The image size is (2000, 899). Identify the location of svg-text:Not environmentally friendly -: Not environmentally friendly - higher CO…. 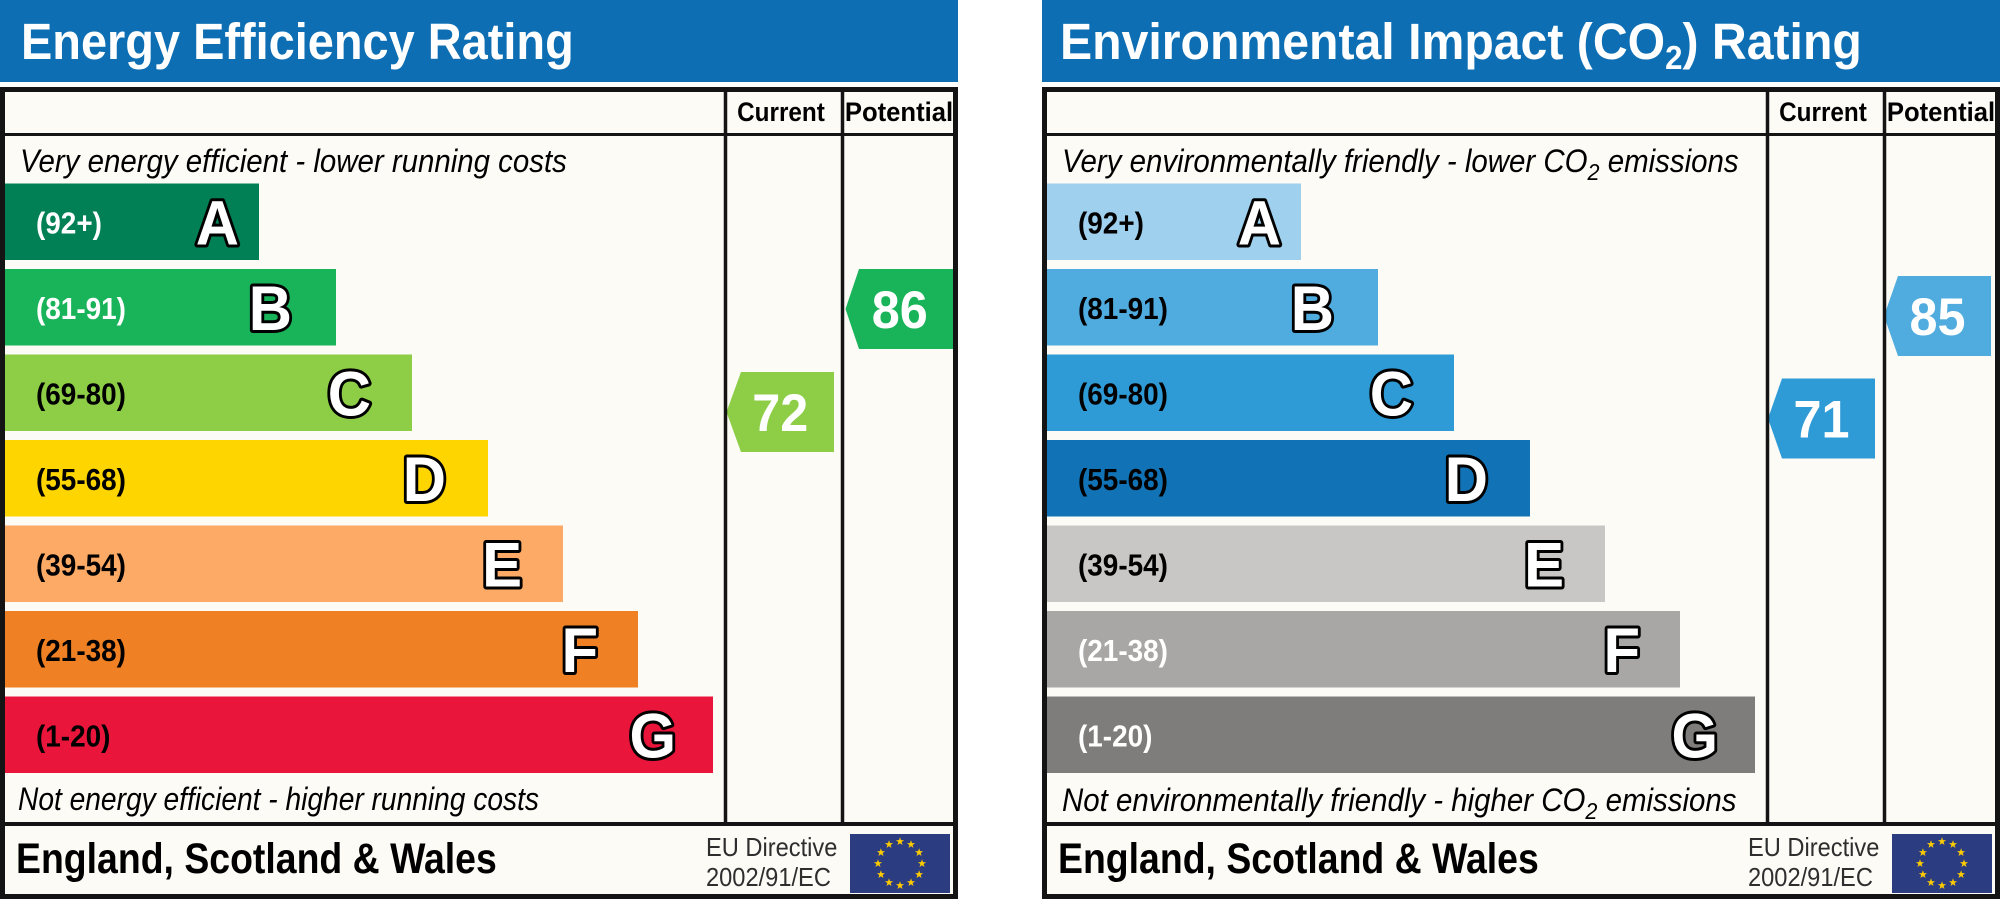
(1399, 803).